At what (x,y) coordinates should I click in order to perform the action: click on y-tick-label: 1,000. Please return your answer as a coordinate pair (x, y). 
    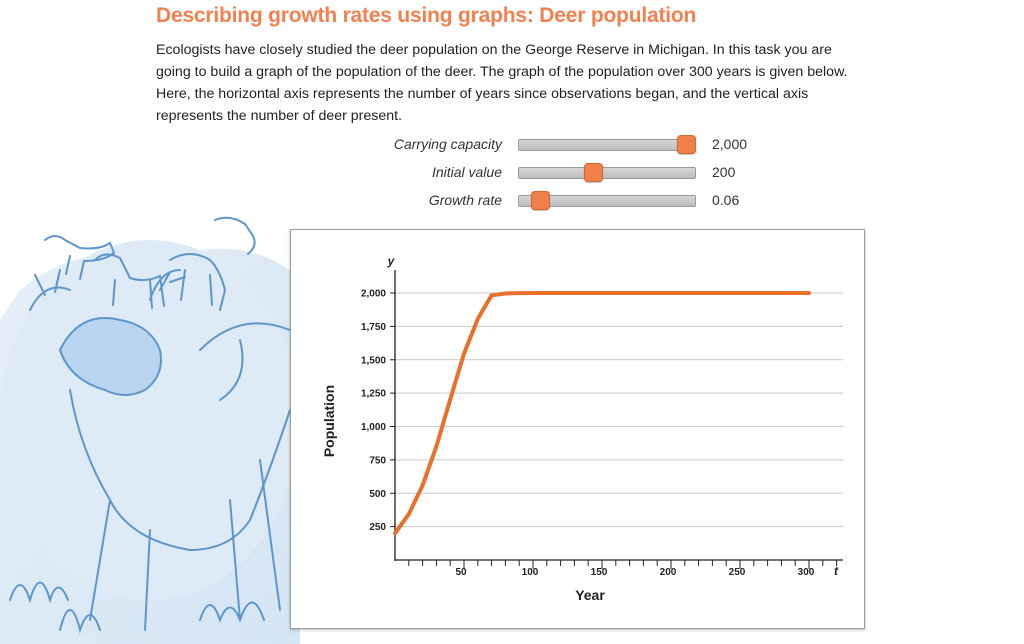
    Looking at the image, I should click on (373, 427).